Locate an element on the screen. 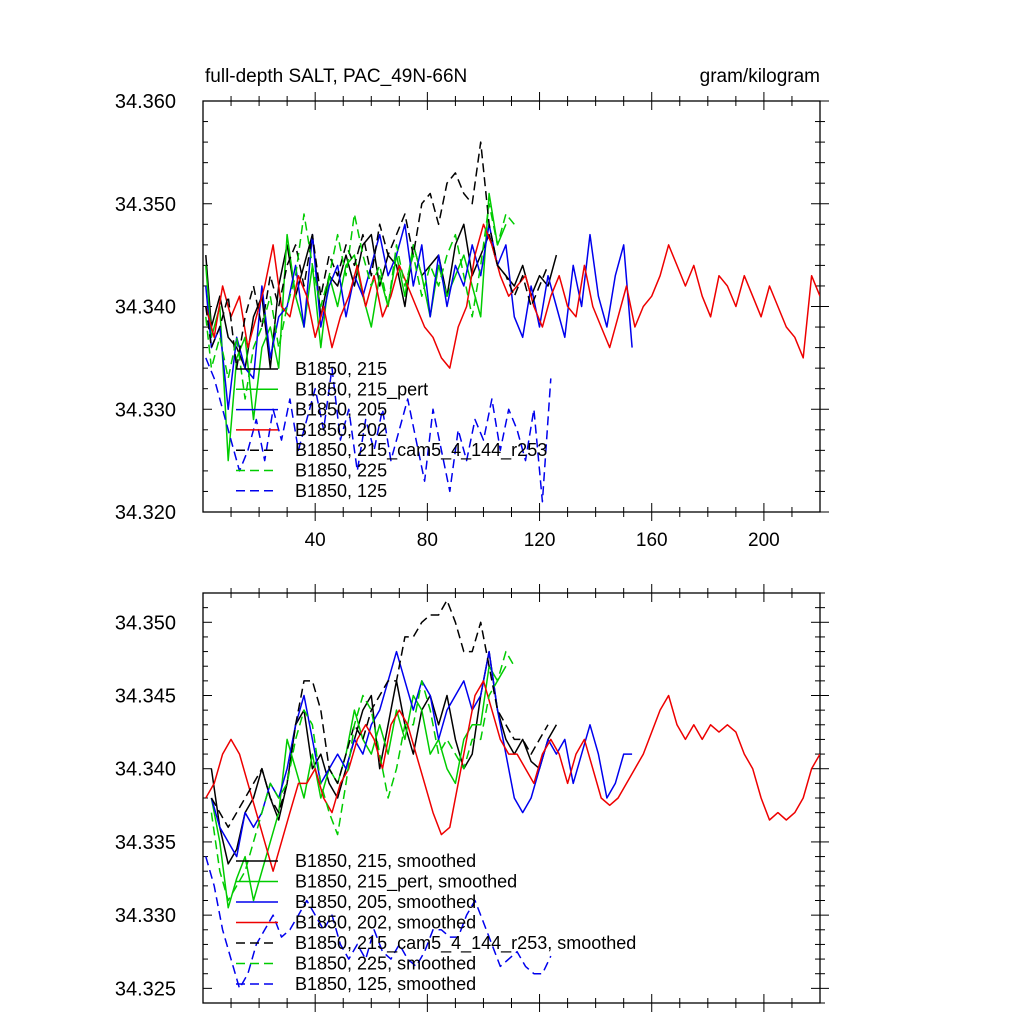 This screenshot has height=1024, width=1024. bottom-legend-label: B1850, 215_pert, smoothed is located at coordinates (406, 882).